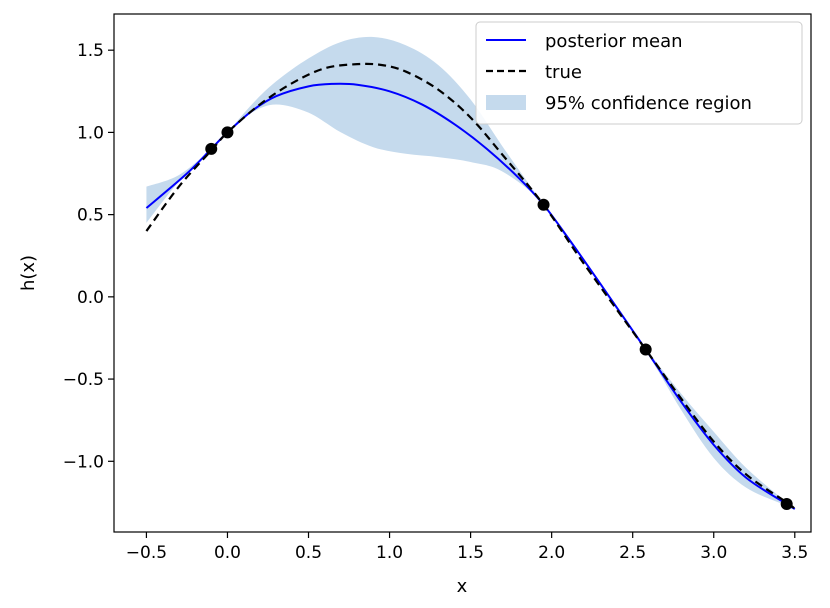 This screenshot has width=830, height=608. Describe the element at coordinates (632, 553) in the screenshot. I see `x-tick-label: 2.5` at that location.